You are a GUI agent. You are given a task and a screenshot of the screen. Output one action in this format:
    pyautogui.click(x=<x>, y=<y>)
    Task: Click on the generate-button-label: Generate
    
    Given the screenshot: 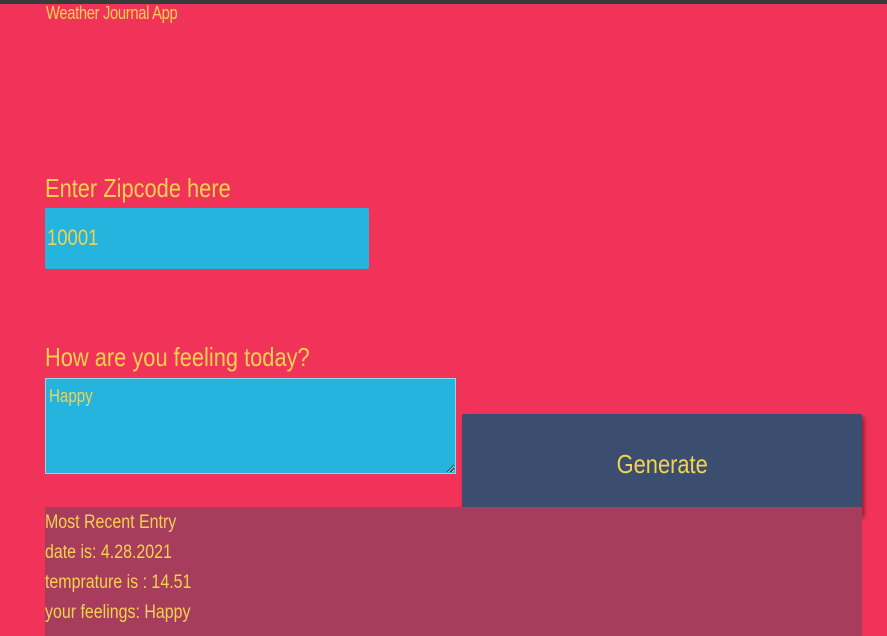 What is the action you would take?
    pyautogui.click(x=662, y=464)
    